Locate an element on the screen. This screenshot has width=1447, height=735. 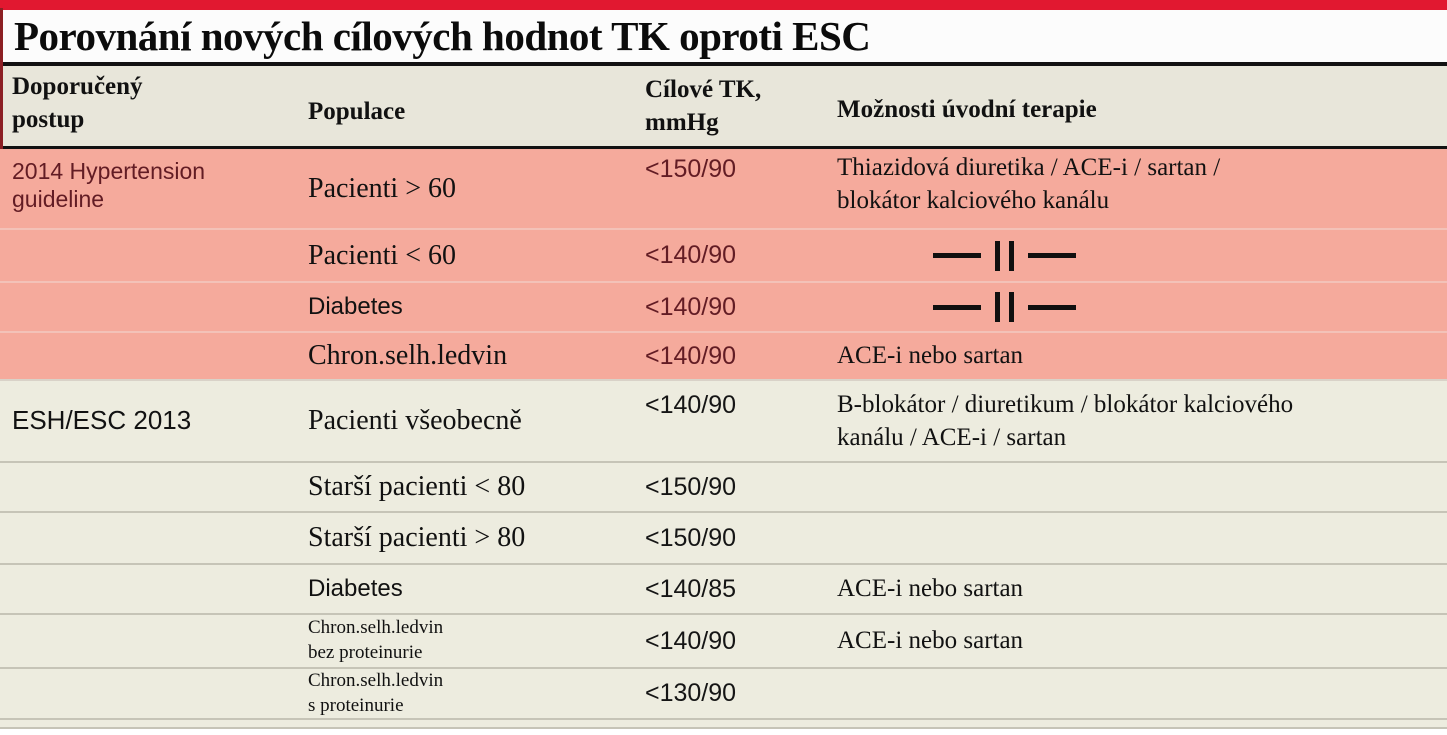
population-cell: Starší pacienti > 80 is located at coordinates (417, 537).